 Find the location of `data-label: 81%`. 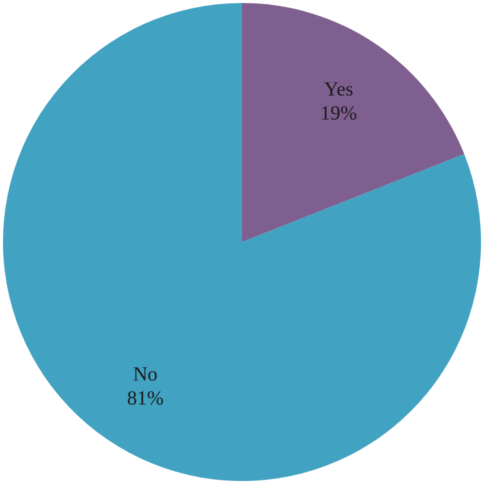

data-label: 81% is located at coordinates (145, 398).